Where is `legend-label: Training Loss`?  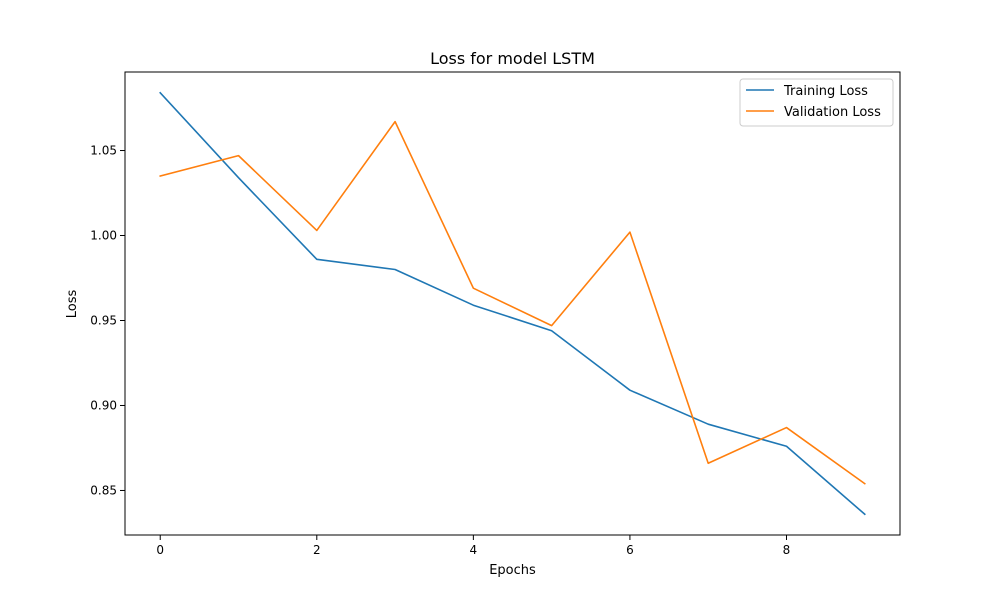
legend-label: Training Loss is located at coordinates (825, 91).